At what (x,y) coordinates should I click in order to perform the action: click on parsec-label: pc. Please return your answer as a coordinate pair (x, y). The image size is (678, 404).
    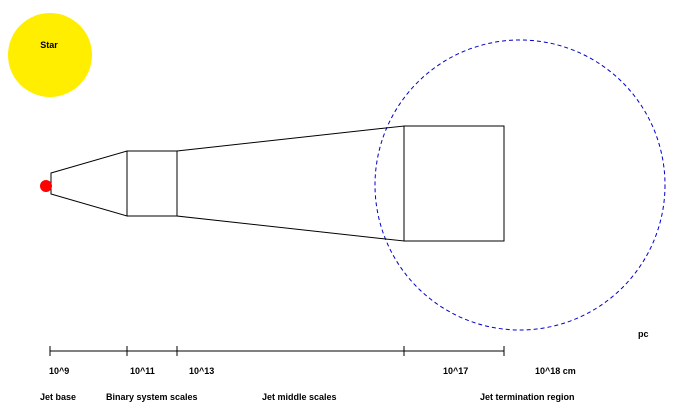
    Looking at the image, I should click on (643, 334).